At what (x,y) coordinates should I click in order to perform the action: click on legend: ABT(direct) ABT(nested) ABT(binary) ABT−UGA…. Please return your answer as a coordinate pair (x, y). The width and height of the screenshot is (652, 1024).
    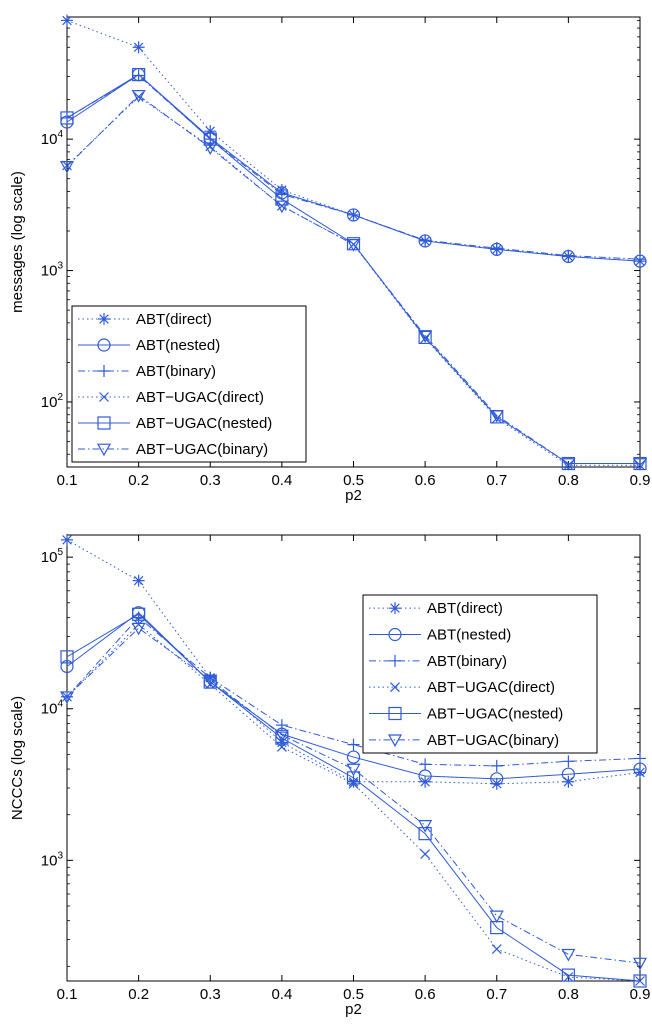
    Looking at the image, I should click on (189, 384).